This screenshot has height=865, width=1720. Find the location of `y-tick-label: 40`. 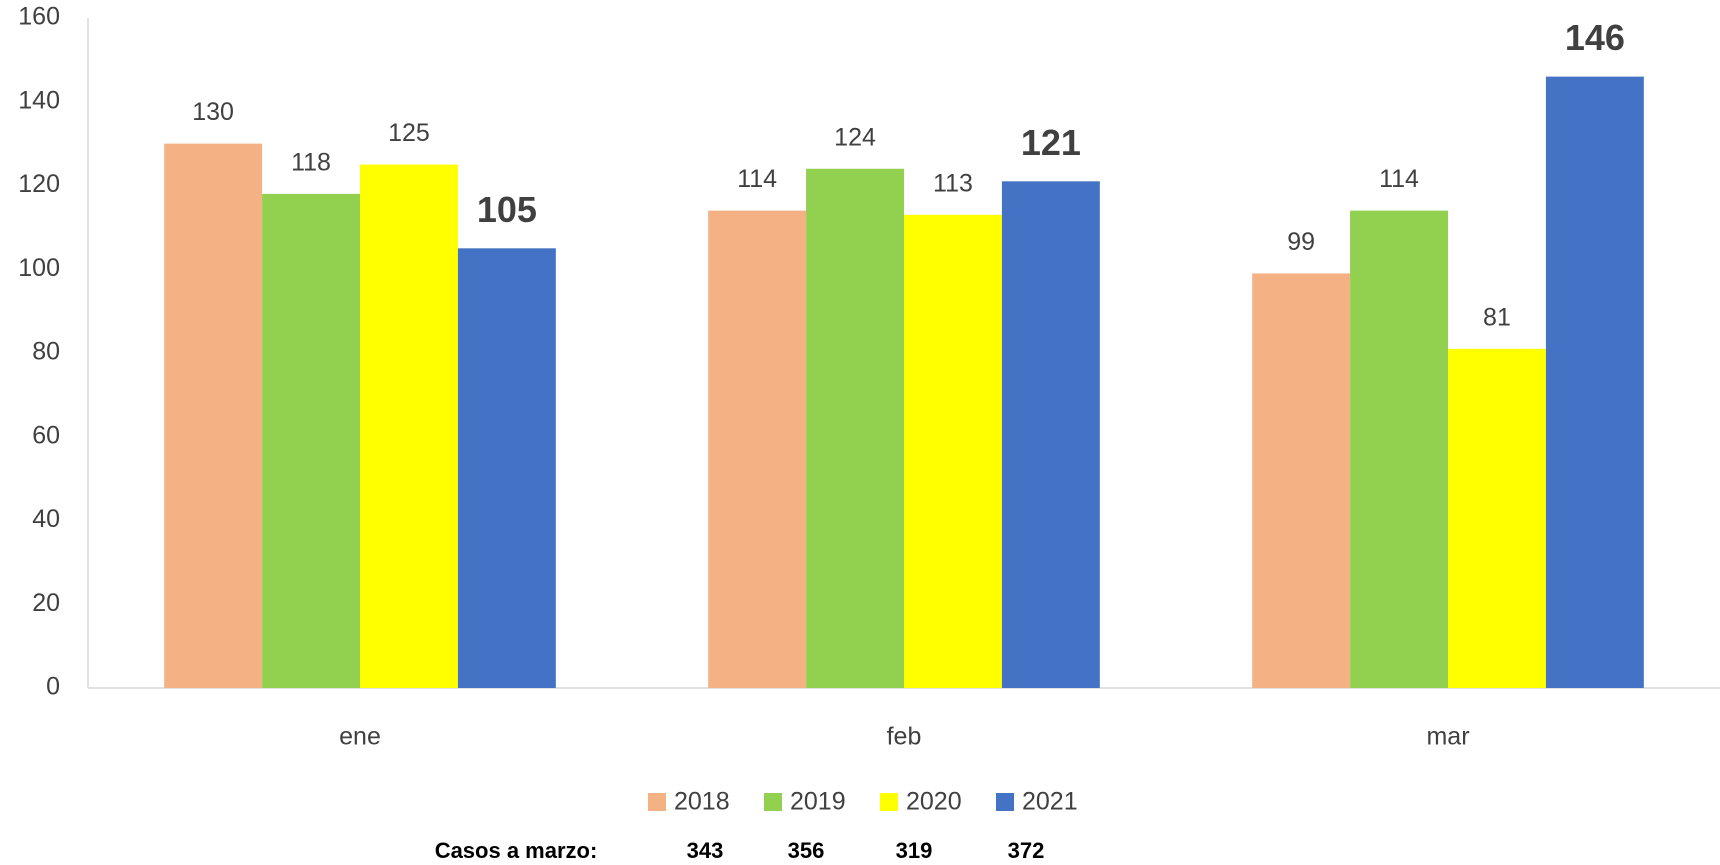

y-tick-label: 40 is located at coordinates (46, 519).